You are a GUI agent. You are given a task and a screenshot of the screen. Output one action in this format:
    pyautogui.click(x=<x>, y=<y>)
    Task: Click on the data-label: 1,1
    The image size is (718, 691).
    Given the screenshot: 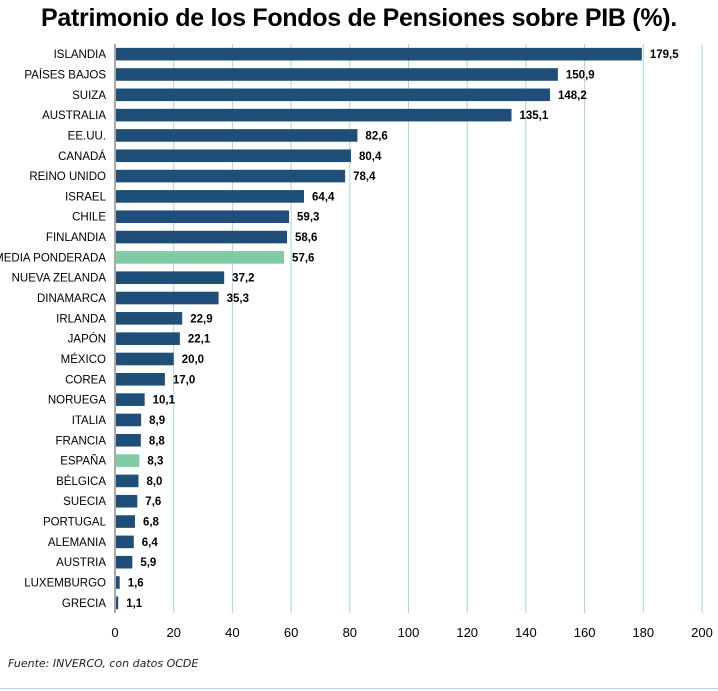 What is the action you would take?
    pyautogui.click(x=134, y=604)
    